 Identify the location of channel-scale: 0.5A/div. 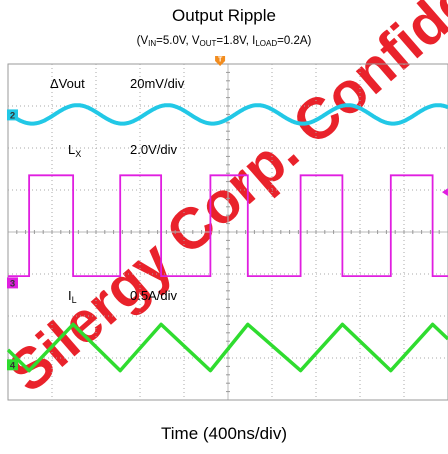
(153, 295).